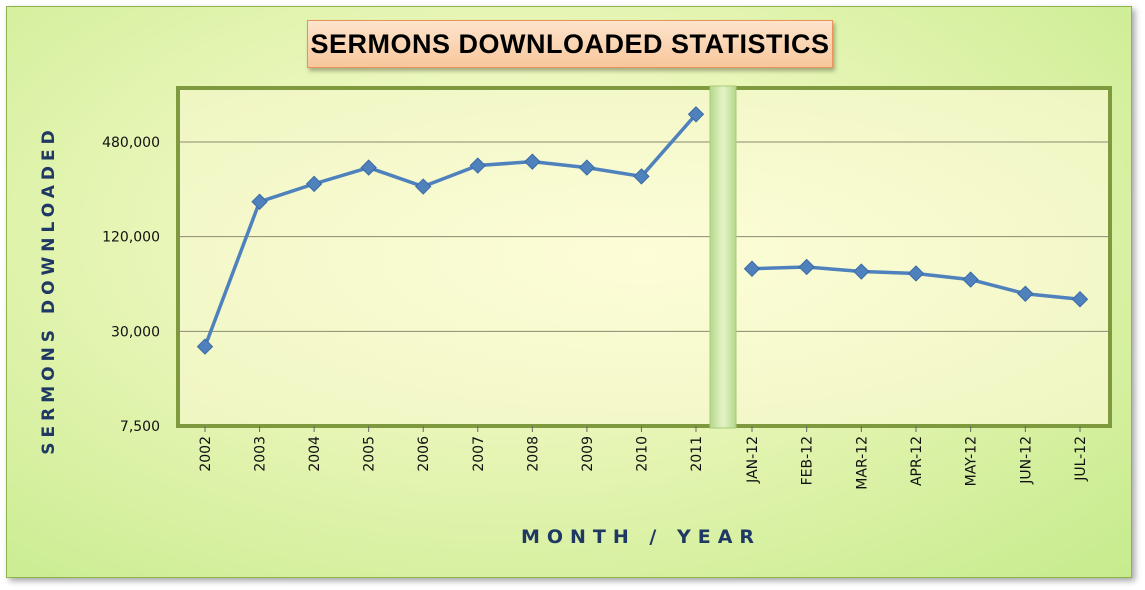 Image resolution: width=1145 pixels, height=590 pixels. What do you see at coordinates (315, 454) in the screenshot?
I see `x-tick-label: 2004` at bounding box center [315, 454].